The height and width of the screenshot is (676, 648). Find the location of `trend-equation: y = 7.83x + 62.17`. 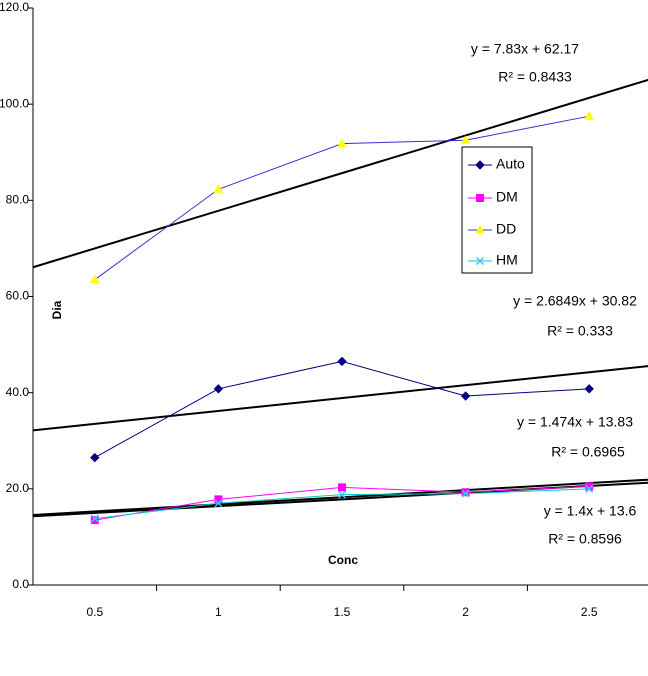

trend-equation: y = 7.83x + 62.17 is located at coordinates (525, 49).